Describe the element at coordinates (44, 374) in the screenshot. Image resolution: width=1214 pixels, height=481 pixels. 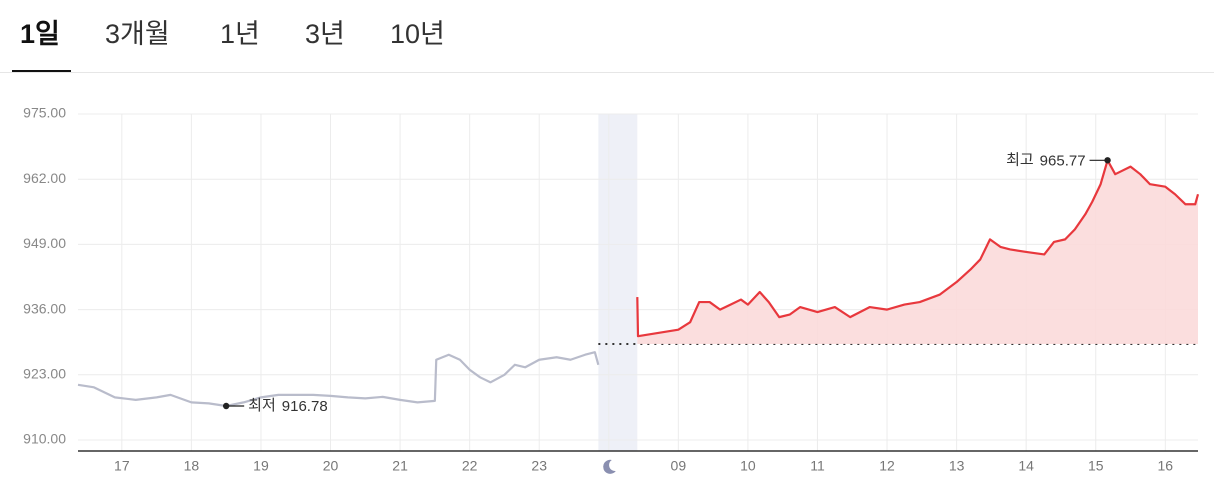
I see `y-tick-label: 923.00` at that location.